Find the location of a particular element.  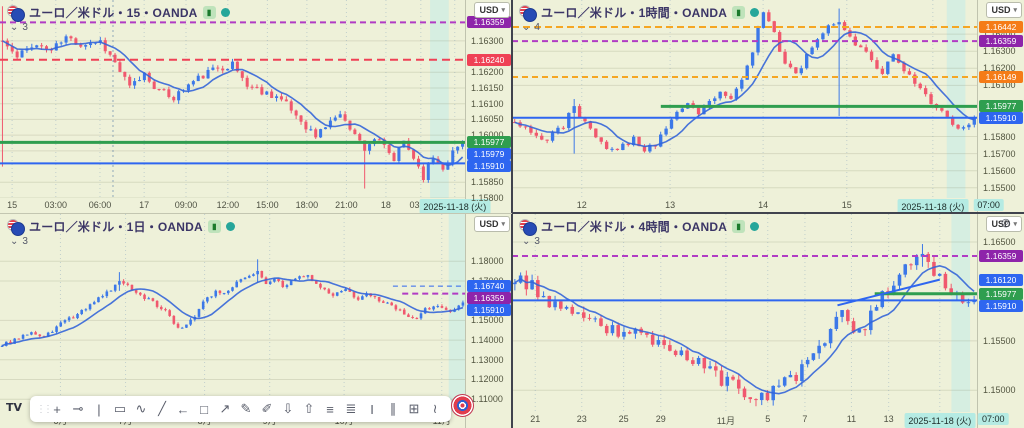

brush-icon: ≀ is located at coordinates (435, 408).